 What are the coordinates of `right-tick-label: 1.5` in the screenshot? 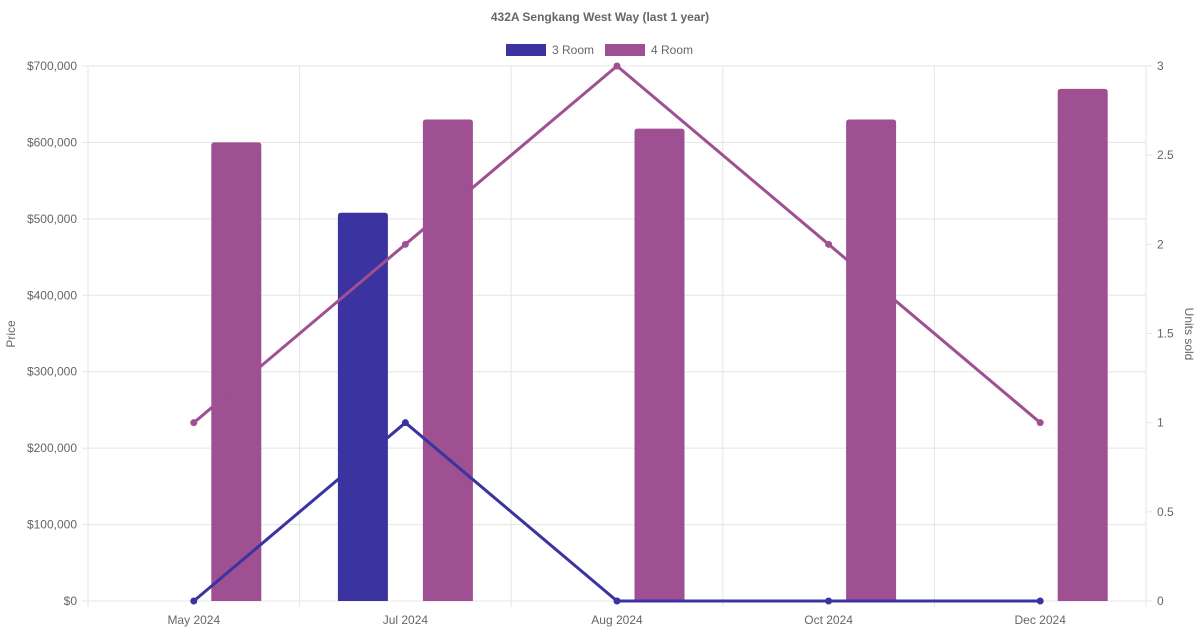 It's located at (1165, 334).